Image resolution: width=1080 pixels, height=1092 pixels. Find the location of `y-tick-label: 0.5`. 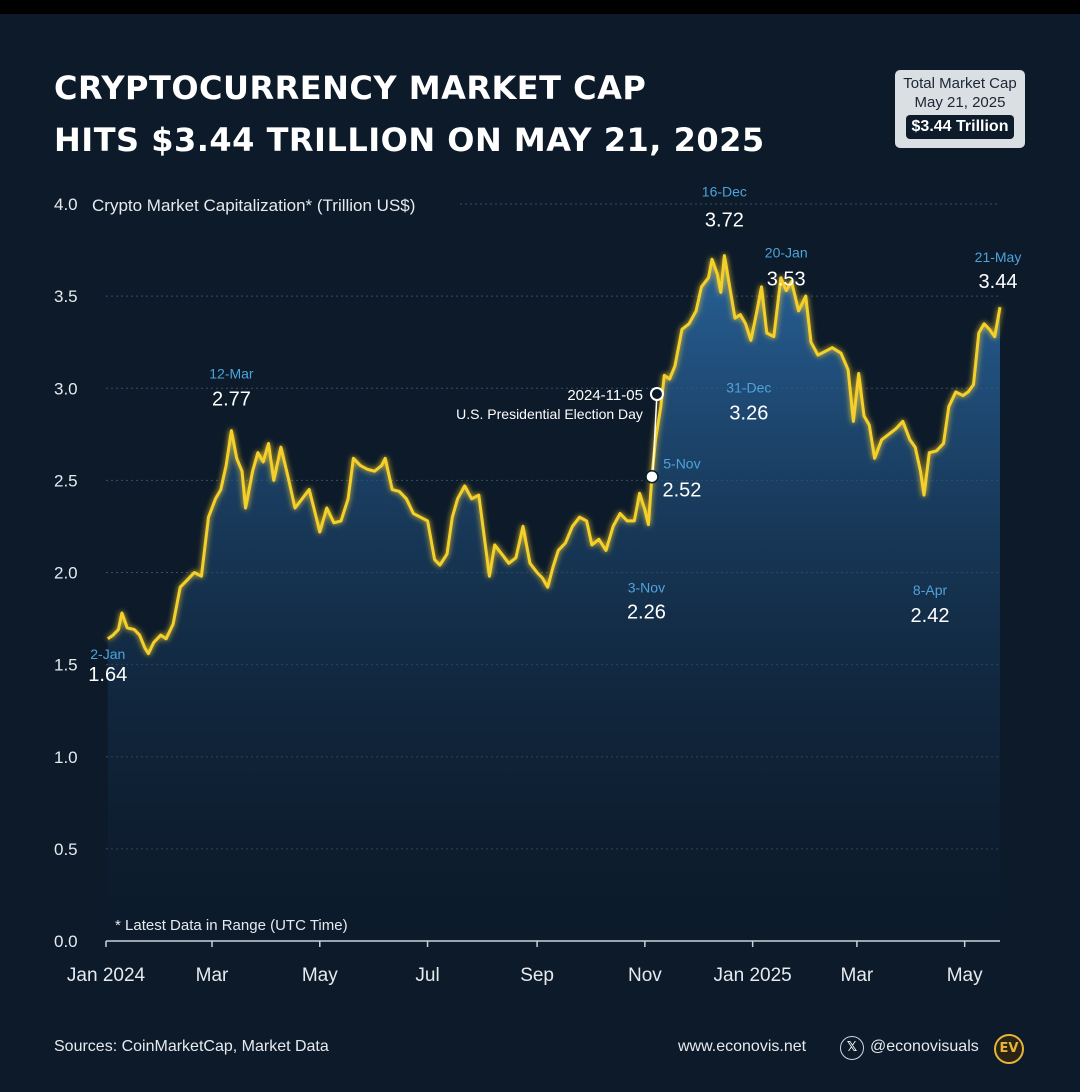

y-tick-label: 0.5 is located at coordinates (66, 849).